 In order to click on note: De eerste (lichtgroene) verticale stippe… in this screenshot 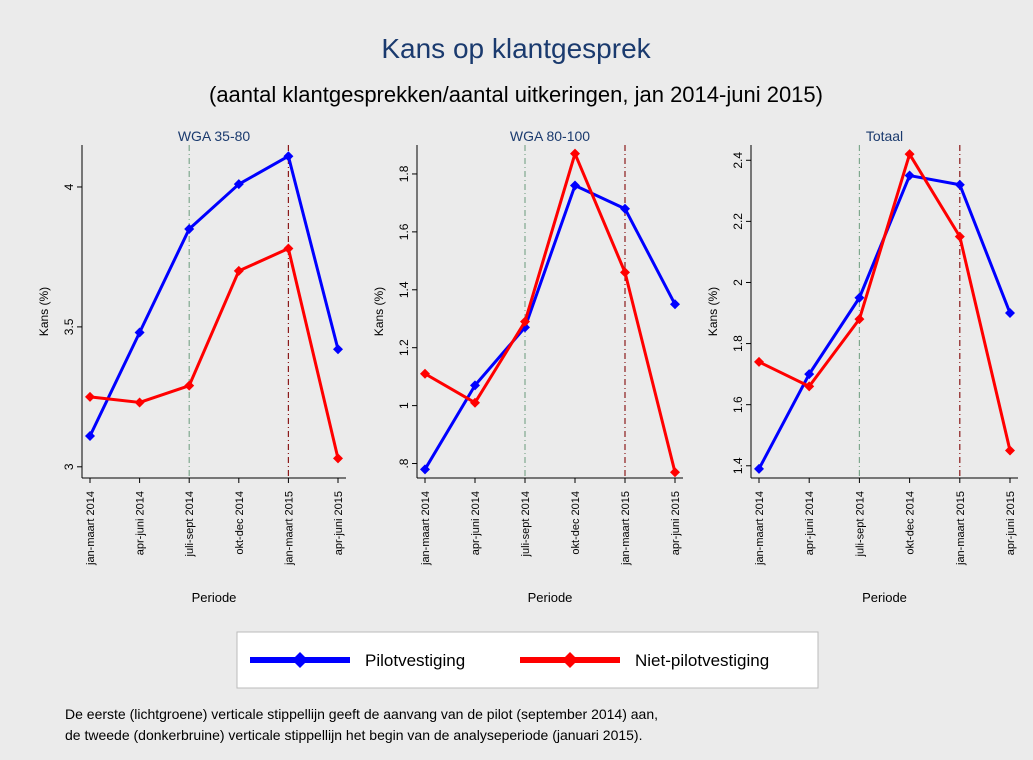, I will do `click(361, 714)`.